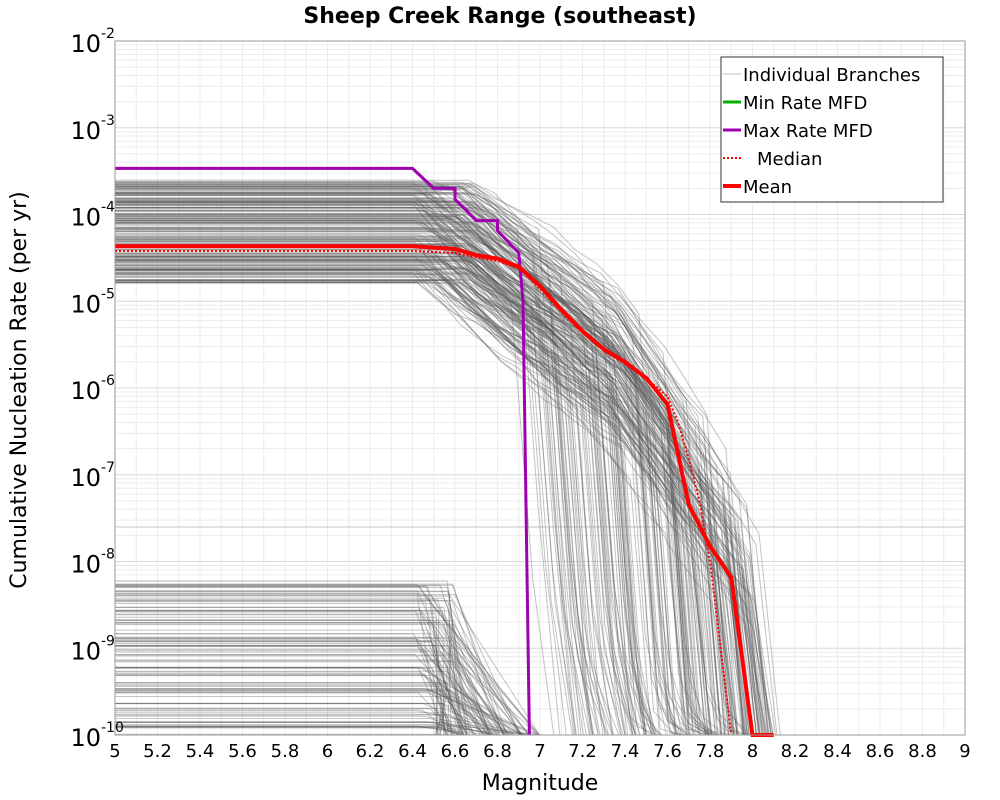 The height and width of the screenshot is (800, 1000). Describe the element at coordinates (108, 555) in the screenshot. I see `y-tick-exponent: -8` at that location.